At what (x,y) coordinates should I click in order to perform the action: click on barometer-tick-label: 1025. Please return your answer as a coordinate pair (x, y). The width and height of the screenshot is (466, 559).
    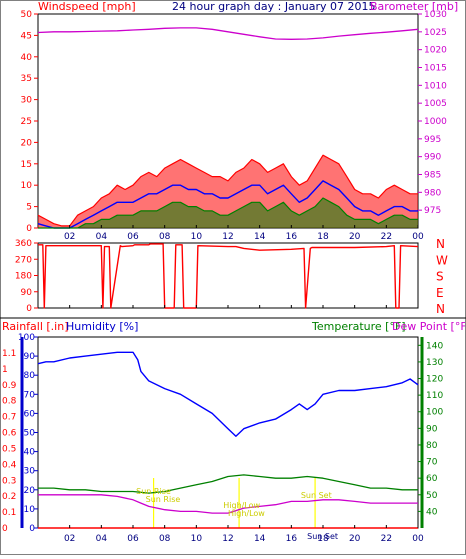
    Looking at the image, I should click on (435, 33).